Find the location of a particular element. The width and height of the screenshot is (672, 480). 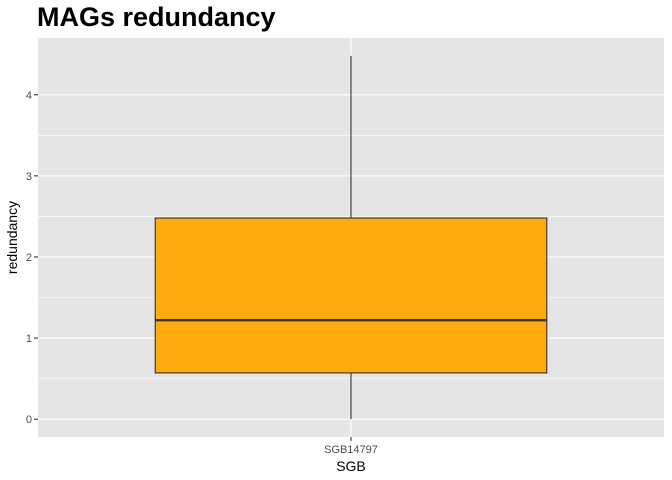

y-tick-label: 3 is located at coordinates (29, 177).